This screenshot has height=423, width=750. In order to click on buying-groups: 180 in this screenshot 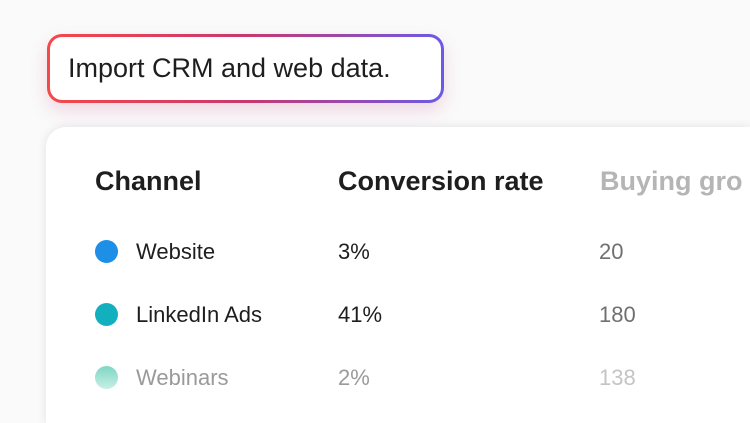, I will do `click(617, 314)`.